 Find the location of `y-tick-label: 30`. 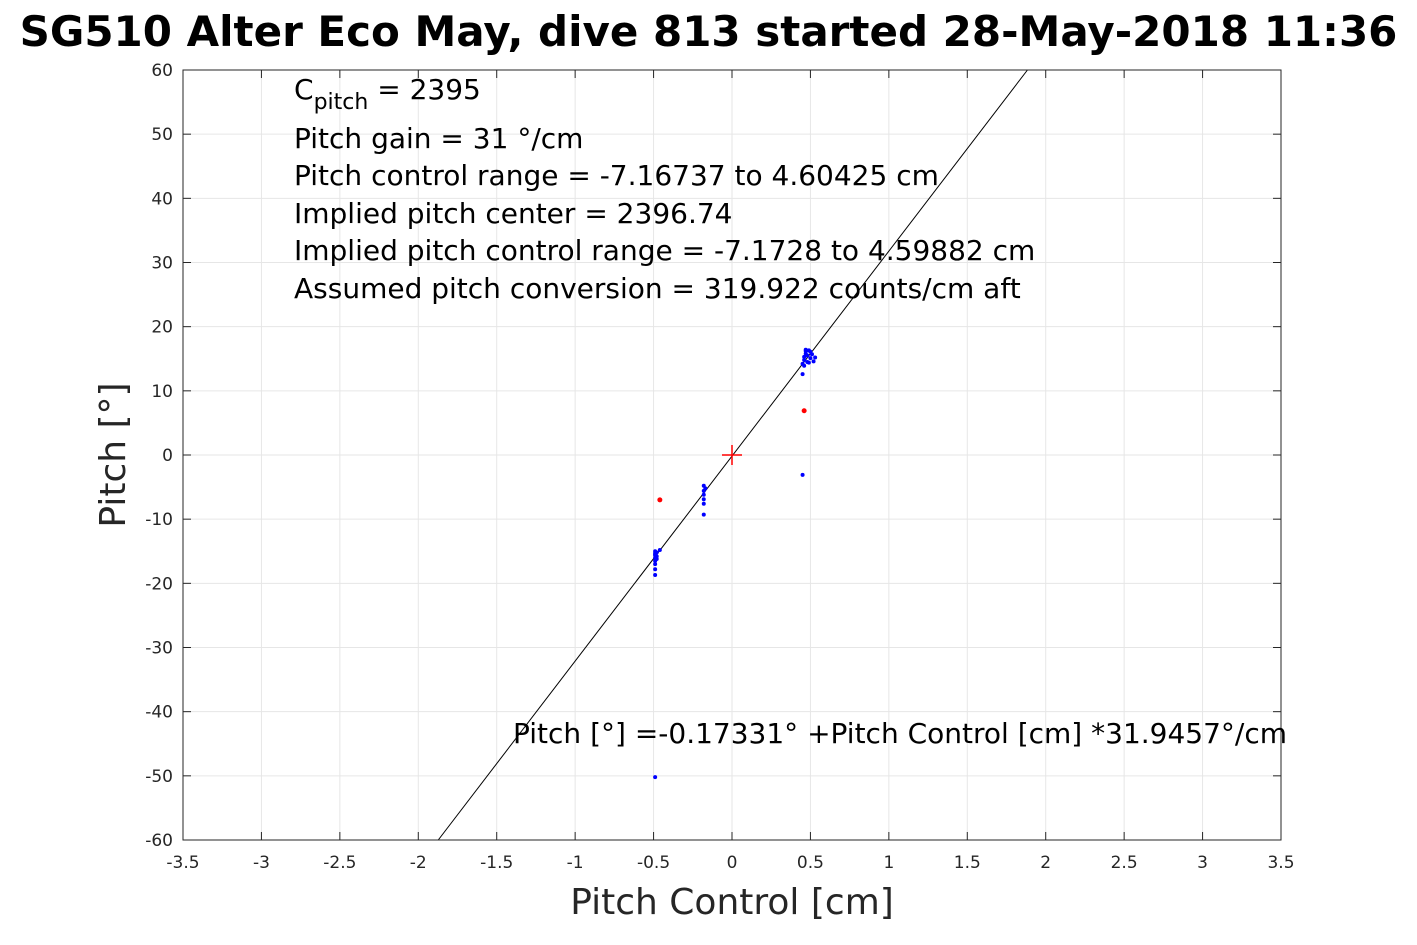

y-tick-label: 30 is located at coordinates (162, 264).